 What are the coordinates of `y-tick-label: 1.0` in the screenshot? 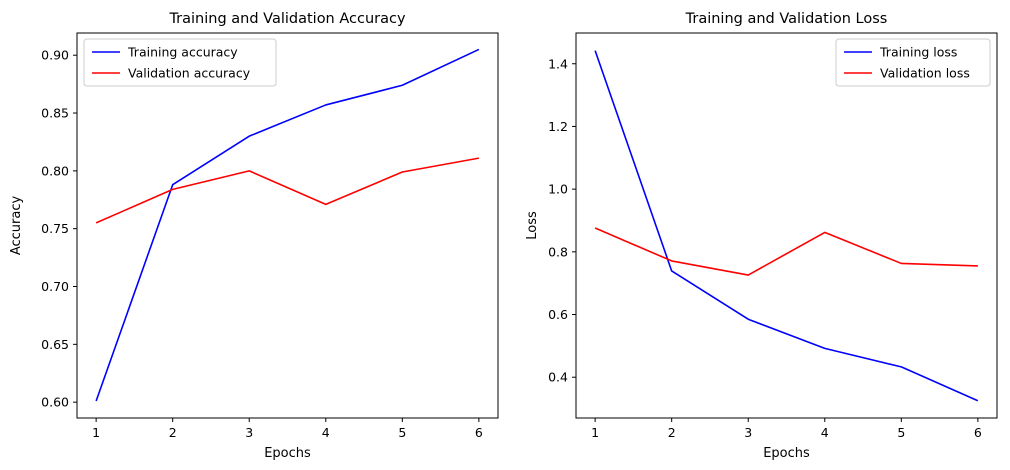 It's located at (558, 189).